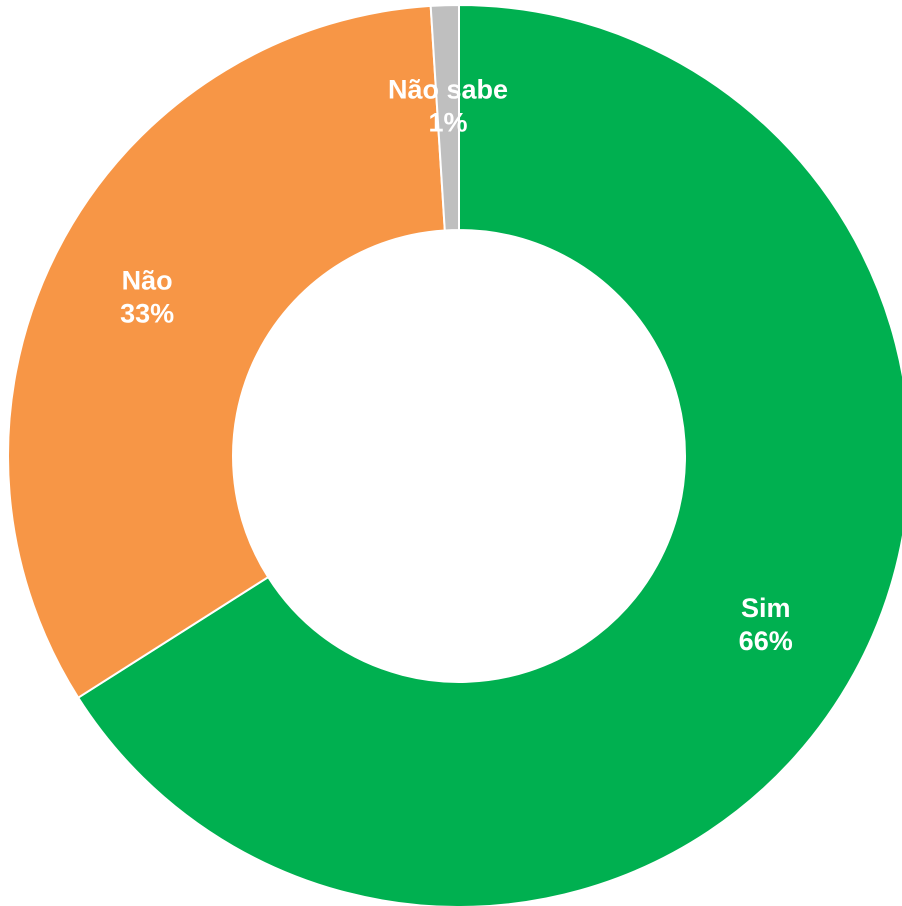 This screenshot has height=906, width=902. What do you see at coordinates (766, 641) in the screenshot?
I see `slice-percent-sim: 66%` at bounding box center [766, 641].